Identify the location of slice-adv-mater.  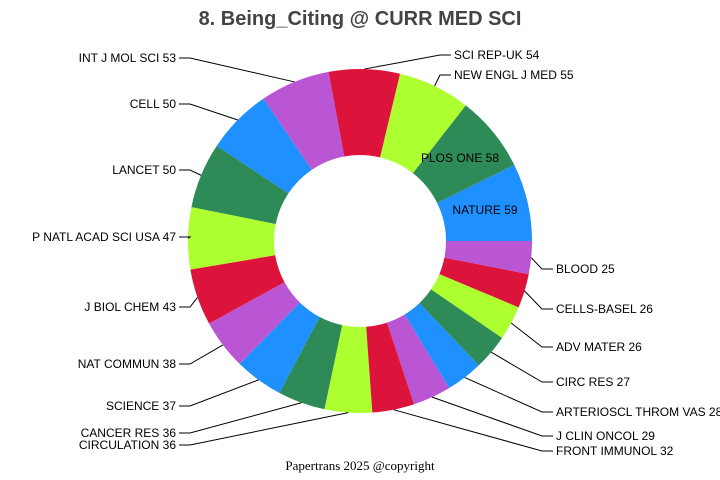
(475, 306).